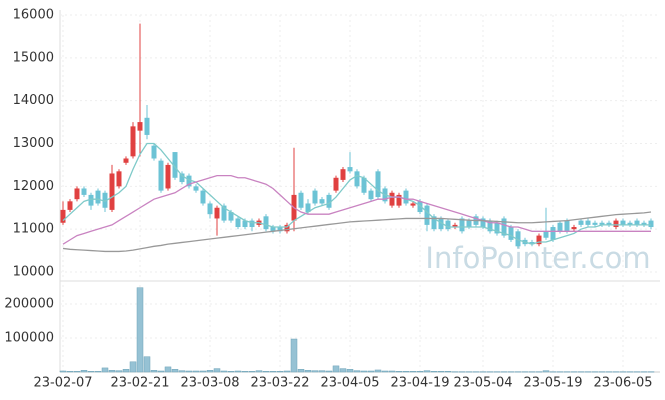 The width and height of the screenshot is (665, 400). Describe the element at coordinates (33, 143) in the screenshot. I see `y-tick-label: 13000` at that location.